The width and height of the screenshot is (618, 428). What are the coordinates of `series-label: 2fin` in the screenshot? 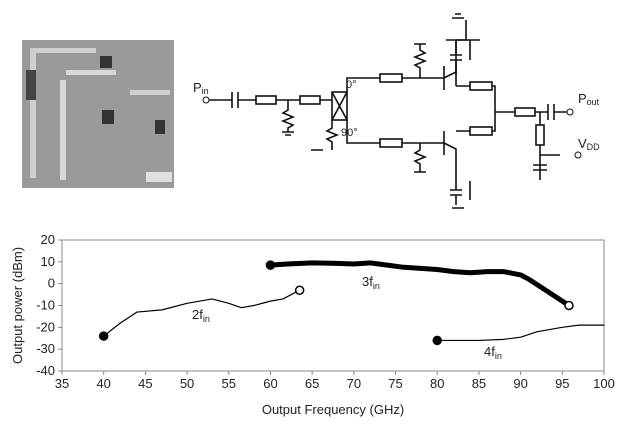 It's located at (201, 315).